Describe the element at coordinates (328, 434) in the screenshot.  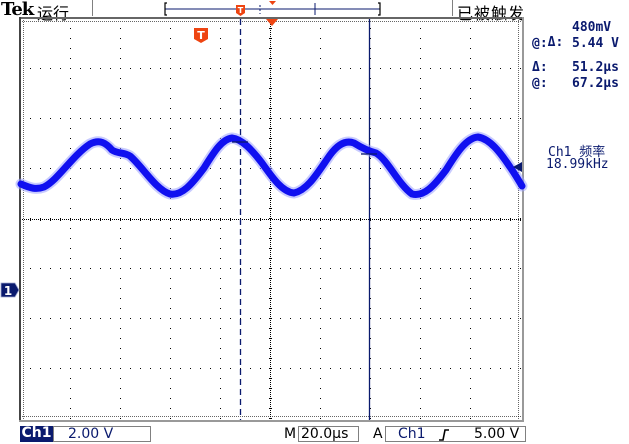
I see `time-per-div: 20.0µs` at that location.